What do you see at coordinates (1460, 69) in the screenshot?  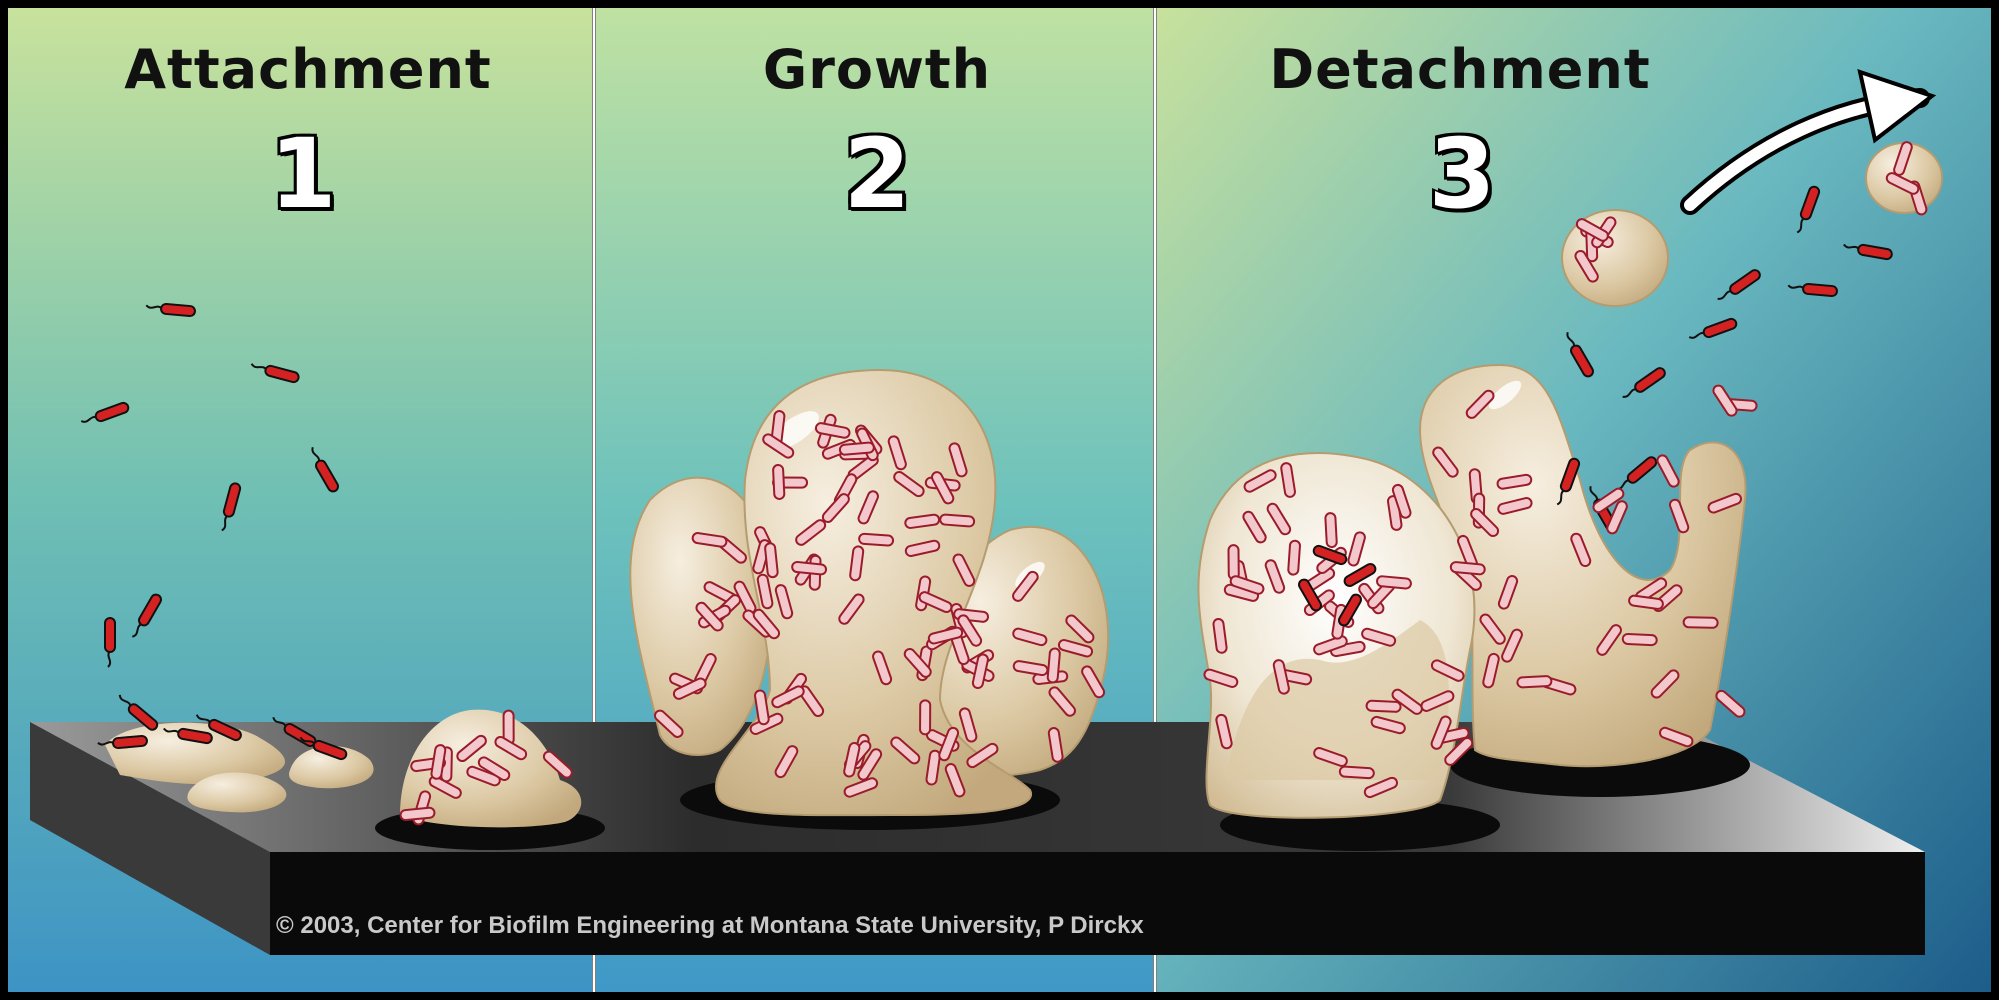 I see `panel-title-detachment: Detachment` at bounding box center [1460, 69].